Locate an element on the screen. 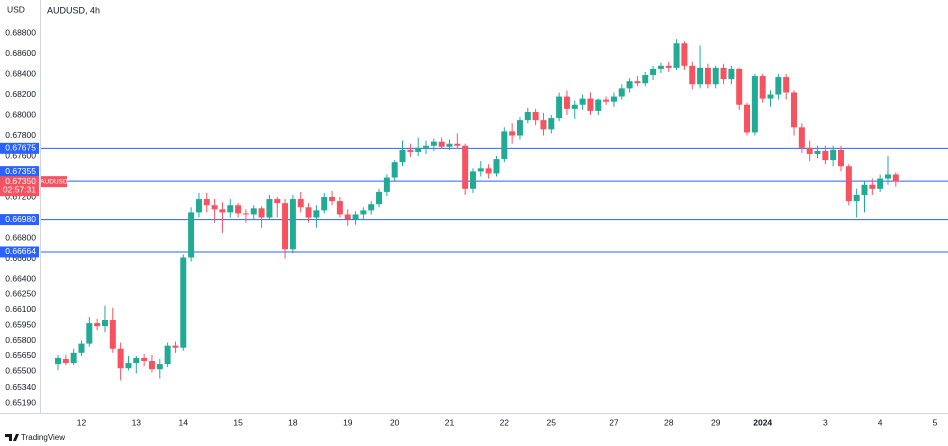  y-tick-label: 0.67800 is located at coordinates (20, 135).